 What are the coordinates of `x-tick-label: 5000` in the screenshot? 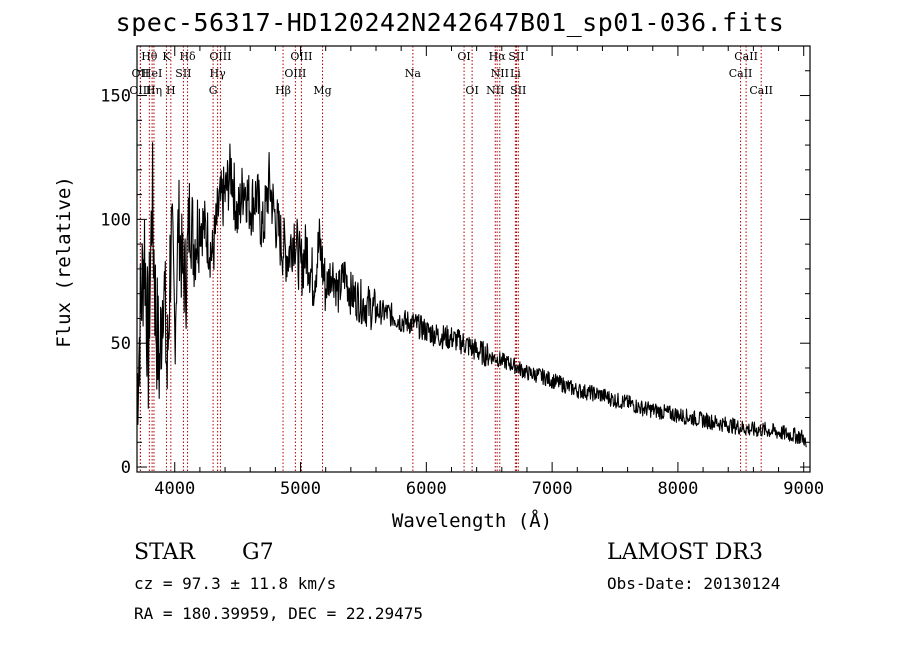 It's located at (300, 489).